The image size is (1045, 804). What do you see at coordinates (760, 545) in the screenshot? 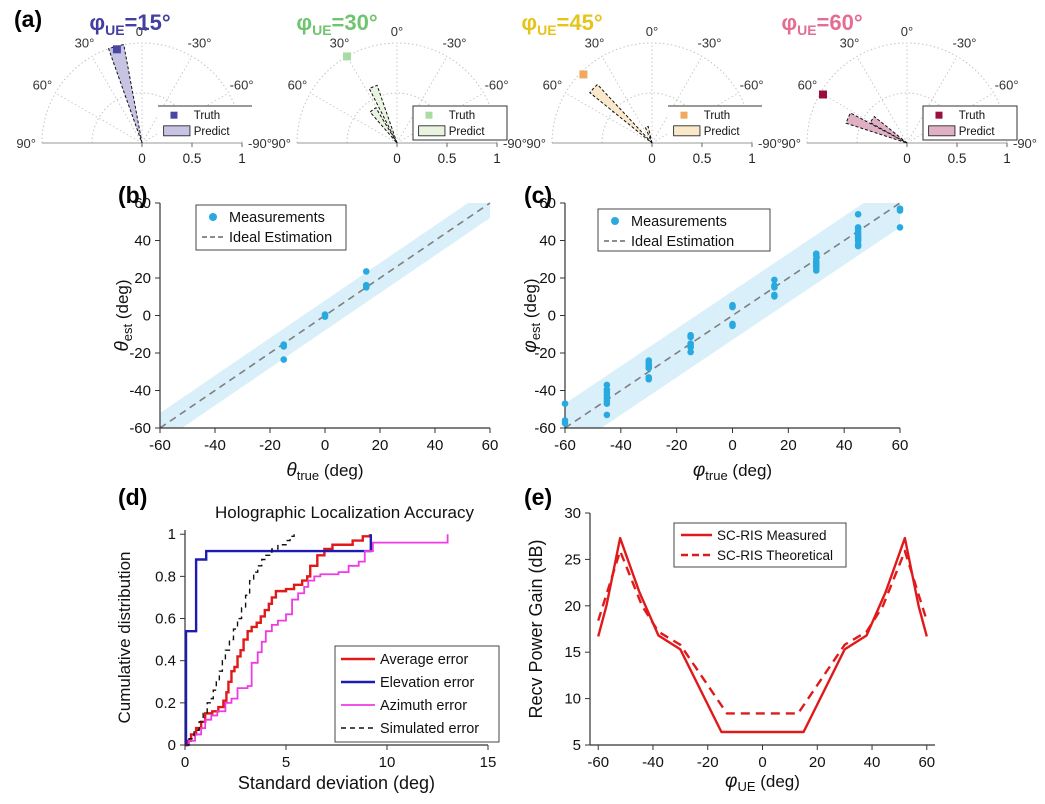
I see `chart-legend: SC-RIS Measured SC-RIS Theoretical` at bounding box center [760, 545].